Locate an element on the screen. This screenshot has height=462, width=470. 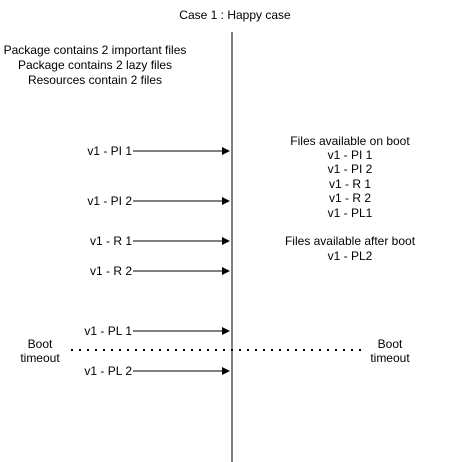
boot-timeout-right-line2: timeout is located at coordinates (390, 358).